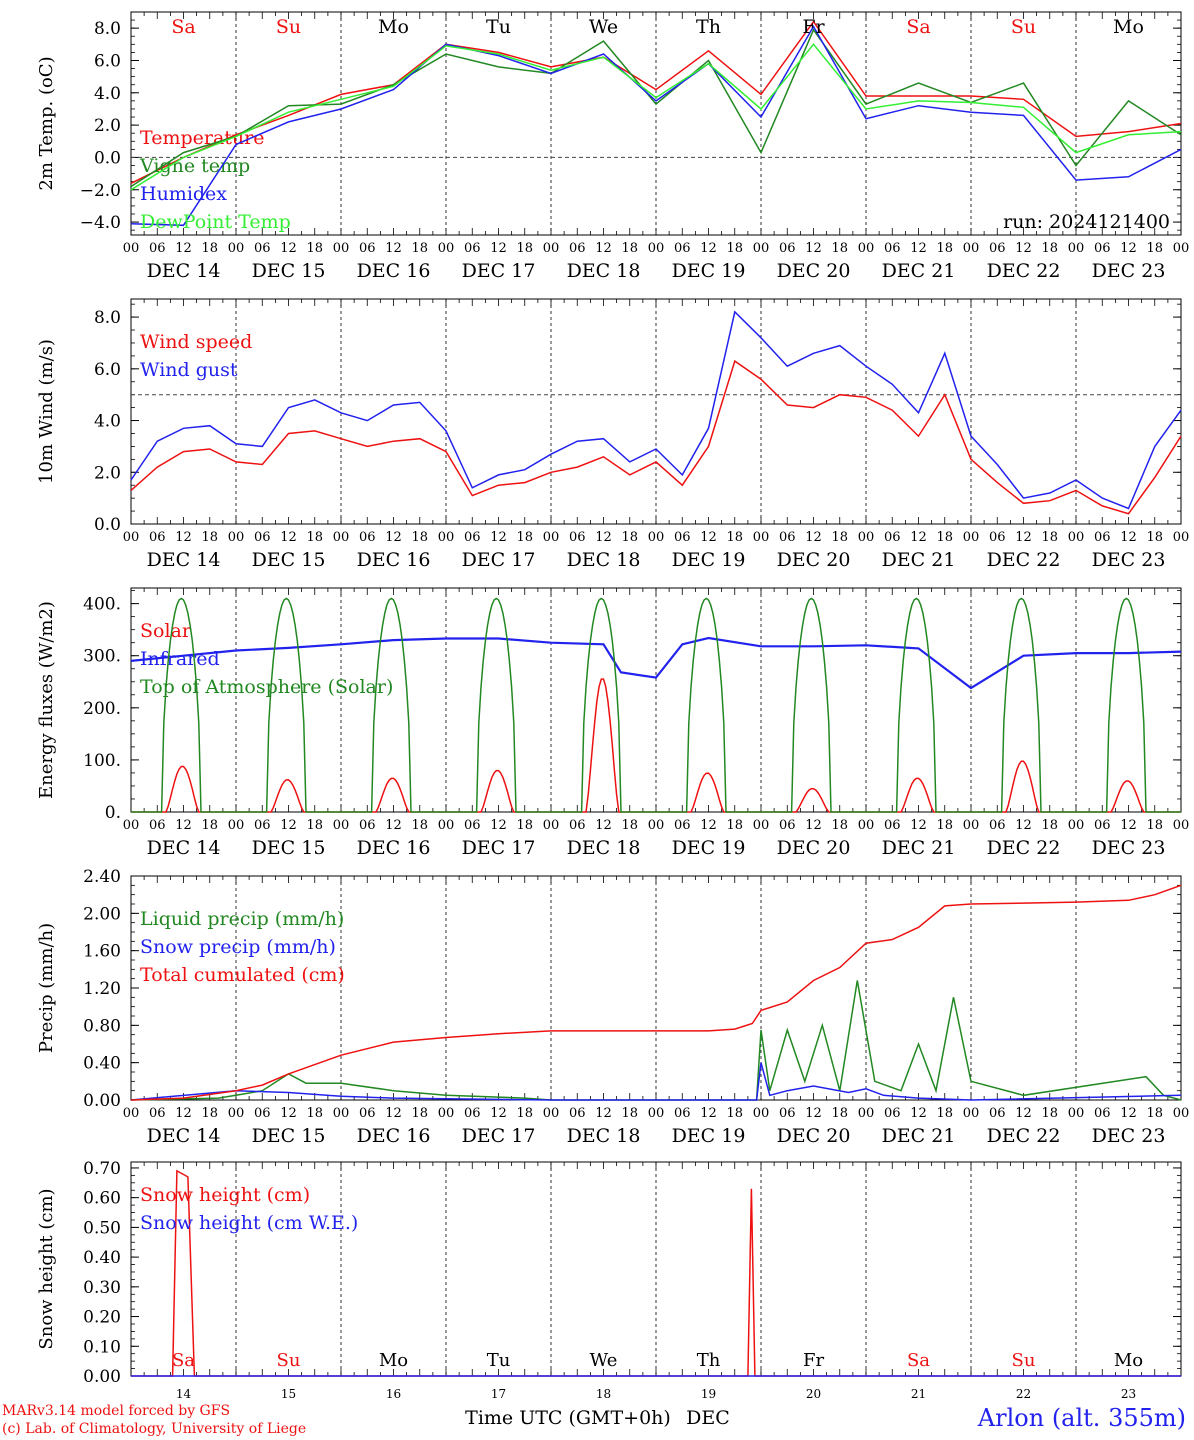  I want to click on series-line-wind-gust, so click(656, 410).